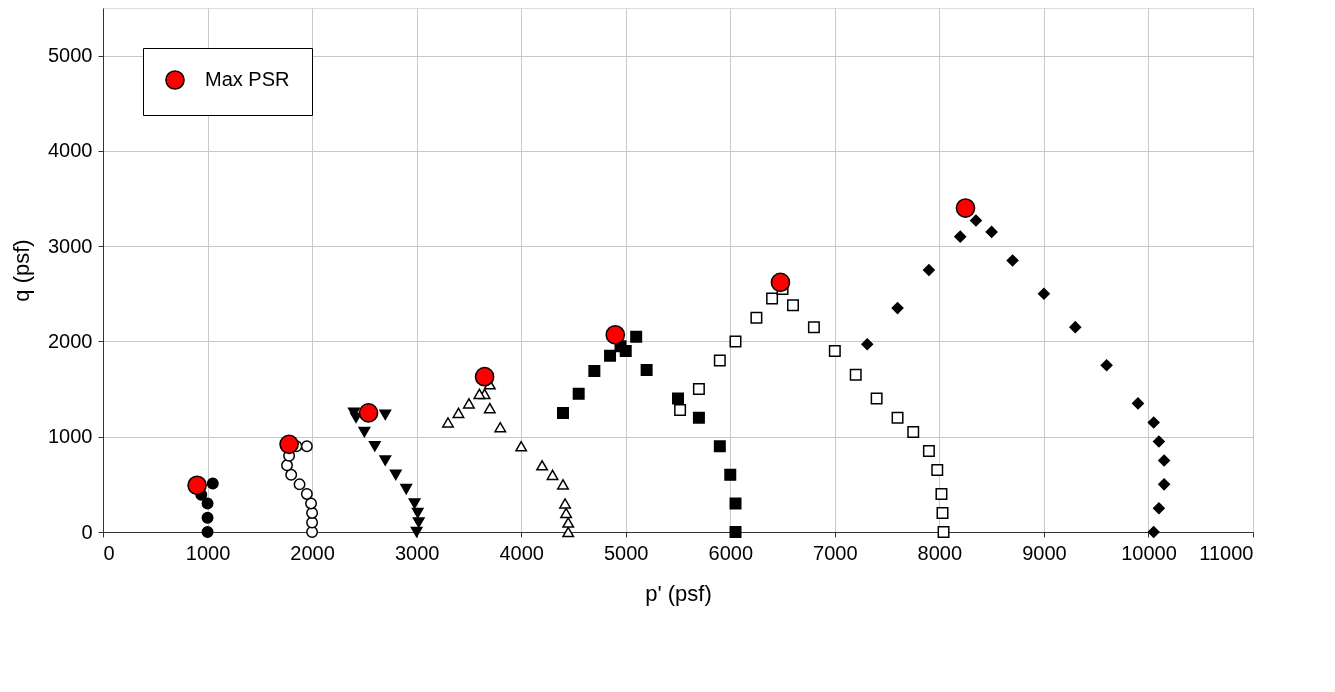 This screenshot has height=692, width=1335. Describe the element at coordinates (731, 552) in the screenshot. I see `x-tick-label: 6000` at that location.